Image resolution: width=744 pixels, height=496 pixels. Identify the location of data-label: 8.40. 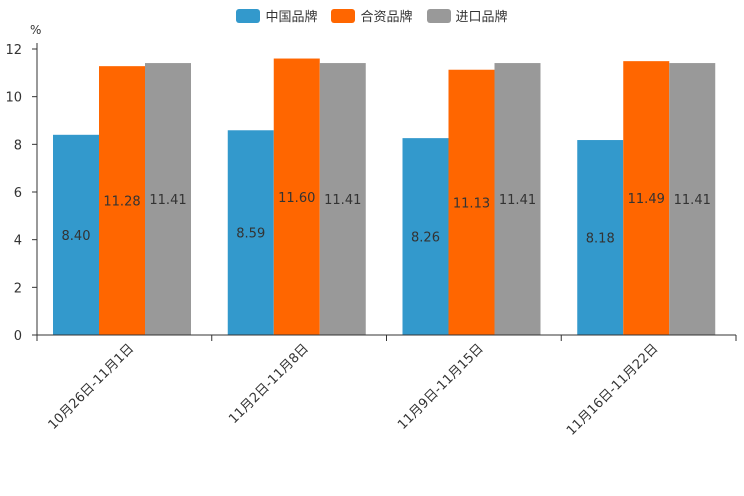
(76, 236).